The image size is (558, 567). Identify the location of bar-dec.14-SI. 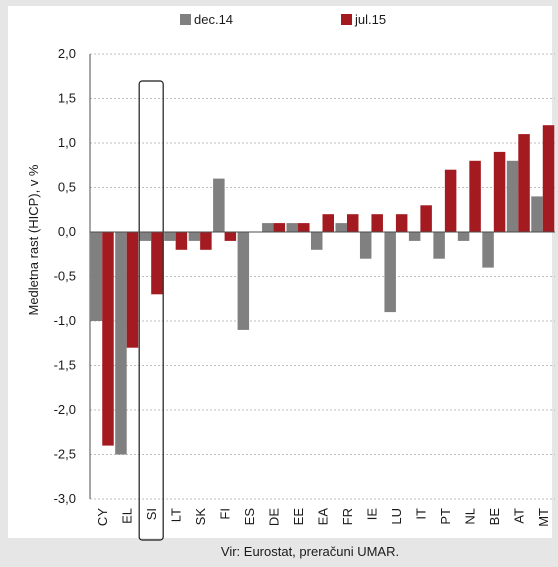
(145, 236).